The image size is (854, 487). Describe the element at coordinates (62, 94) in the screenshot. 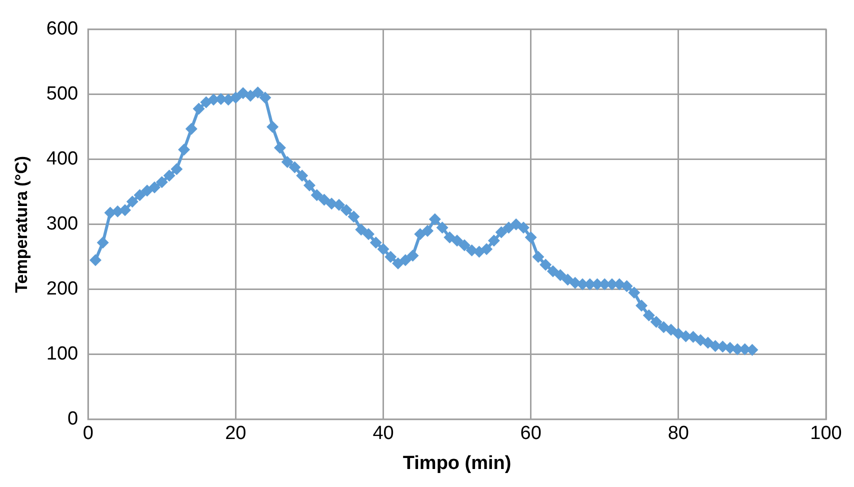

I see `y-tick-label: 500` at that location.